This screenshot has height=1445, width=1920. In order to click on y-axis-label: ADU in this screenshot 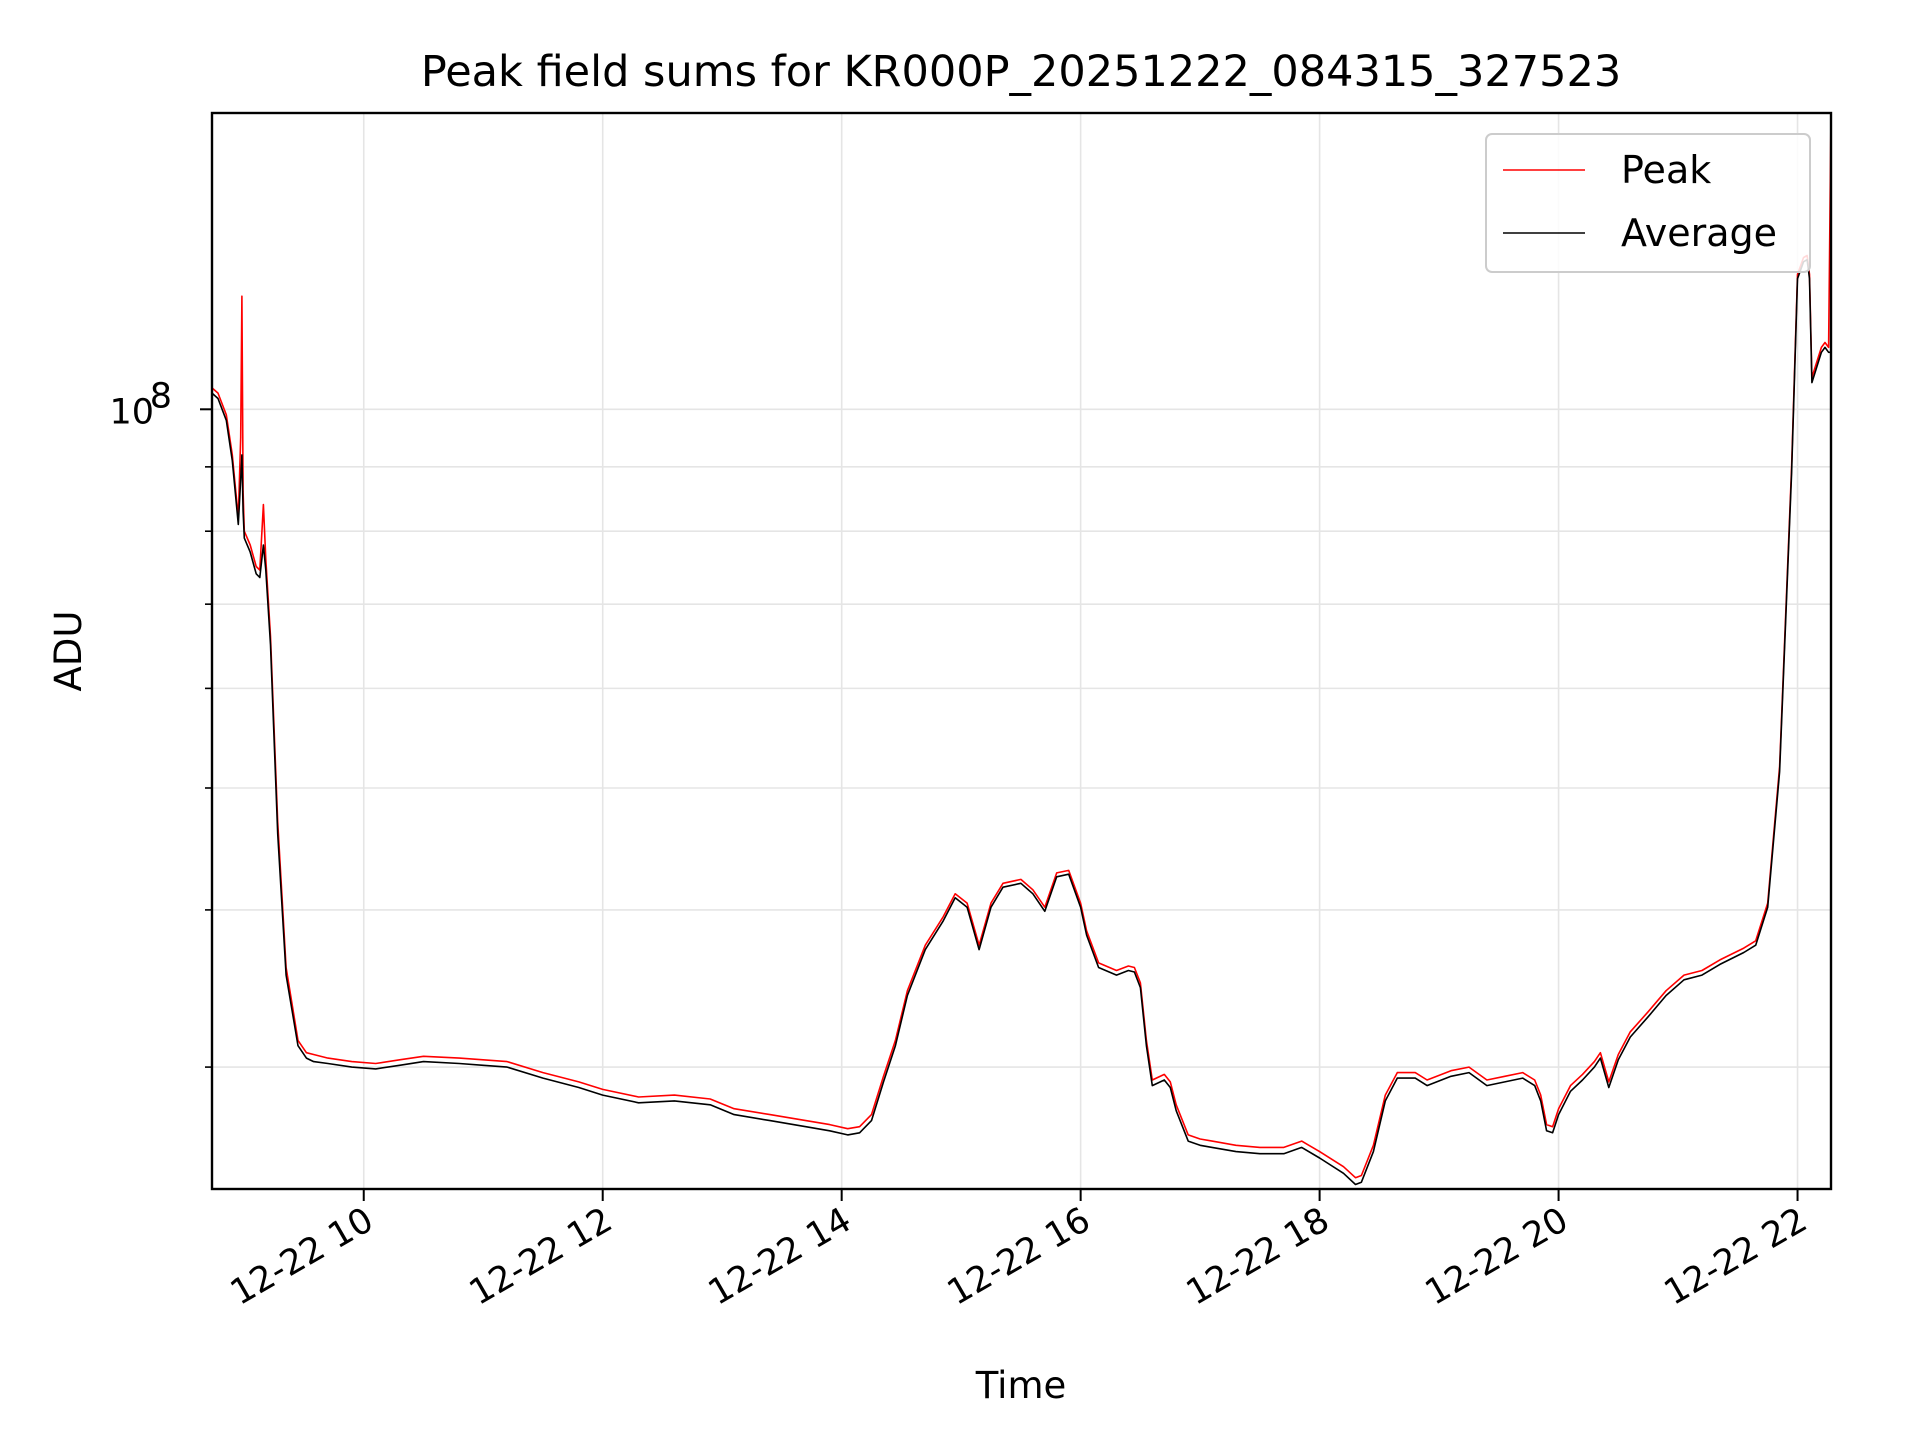, I will do `click(68, 651)`.